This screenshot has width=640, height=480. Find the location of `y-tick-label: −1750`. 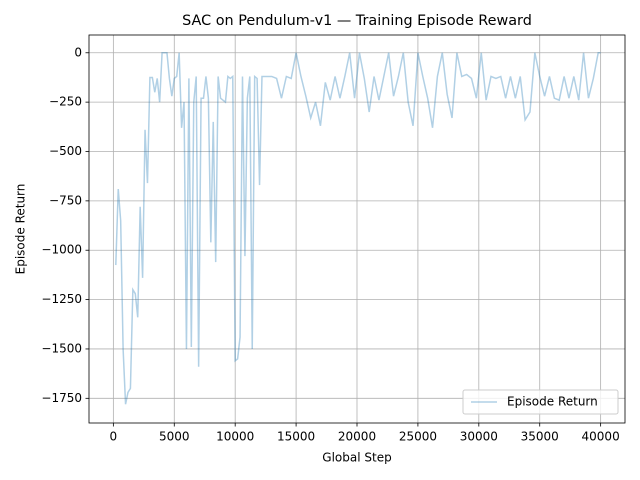

y-tick-label: −1750 is located at coordinates (61, 398).